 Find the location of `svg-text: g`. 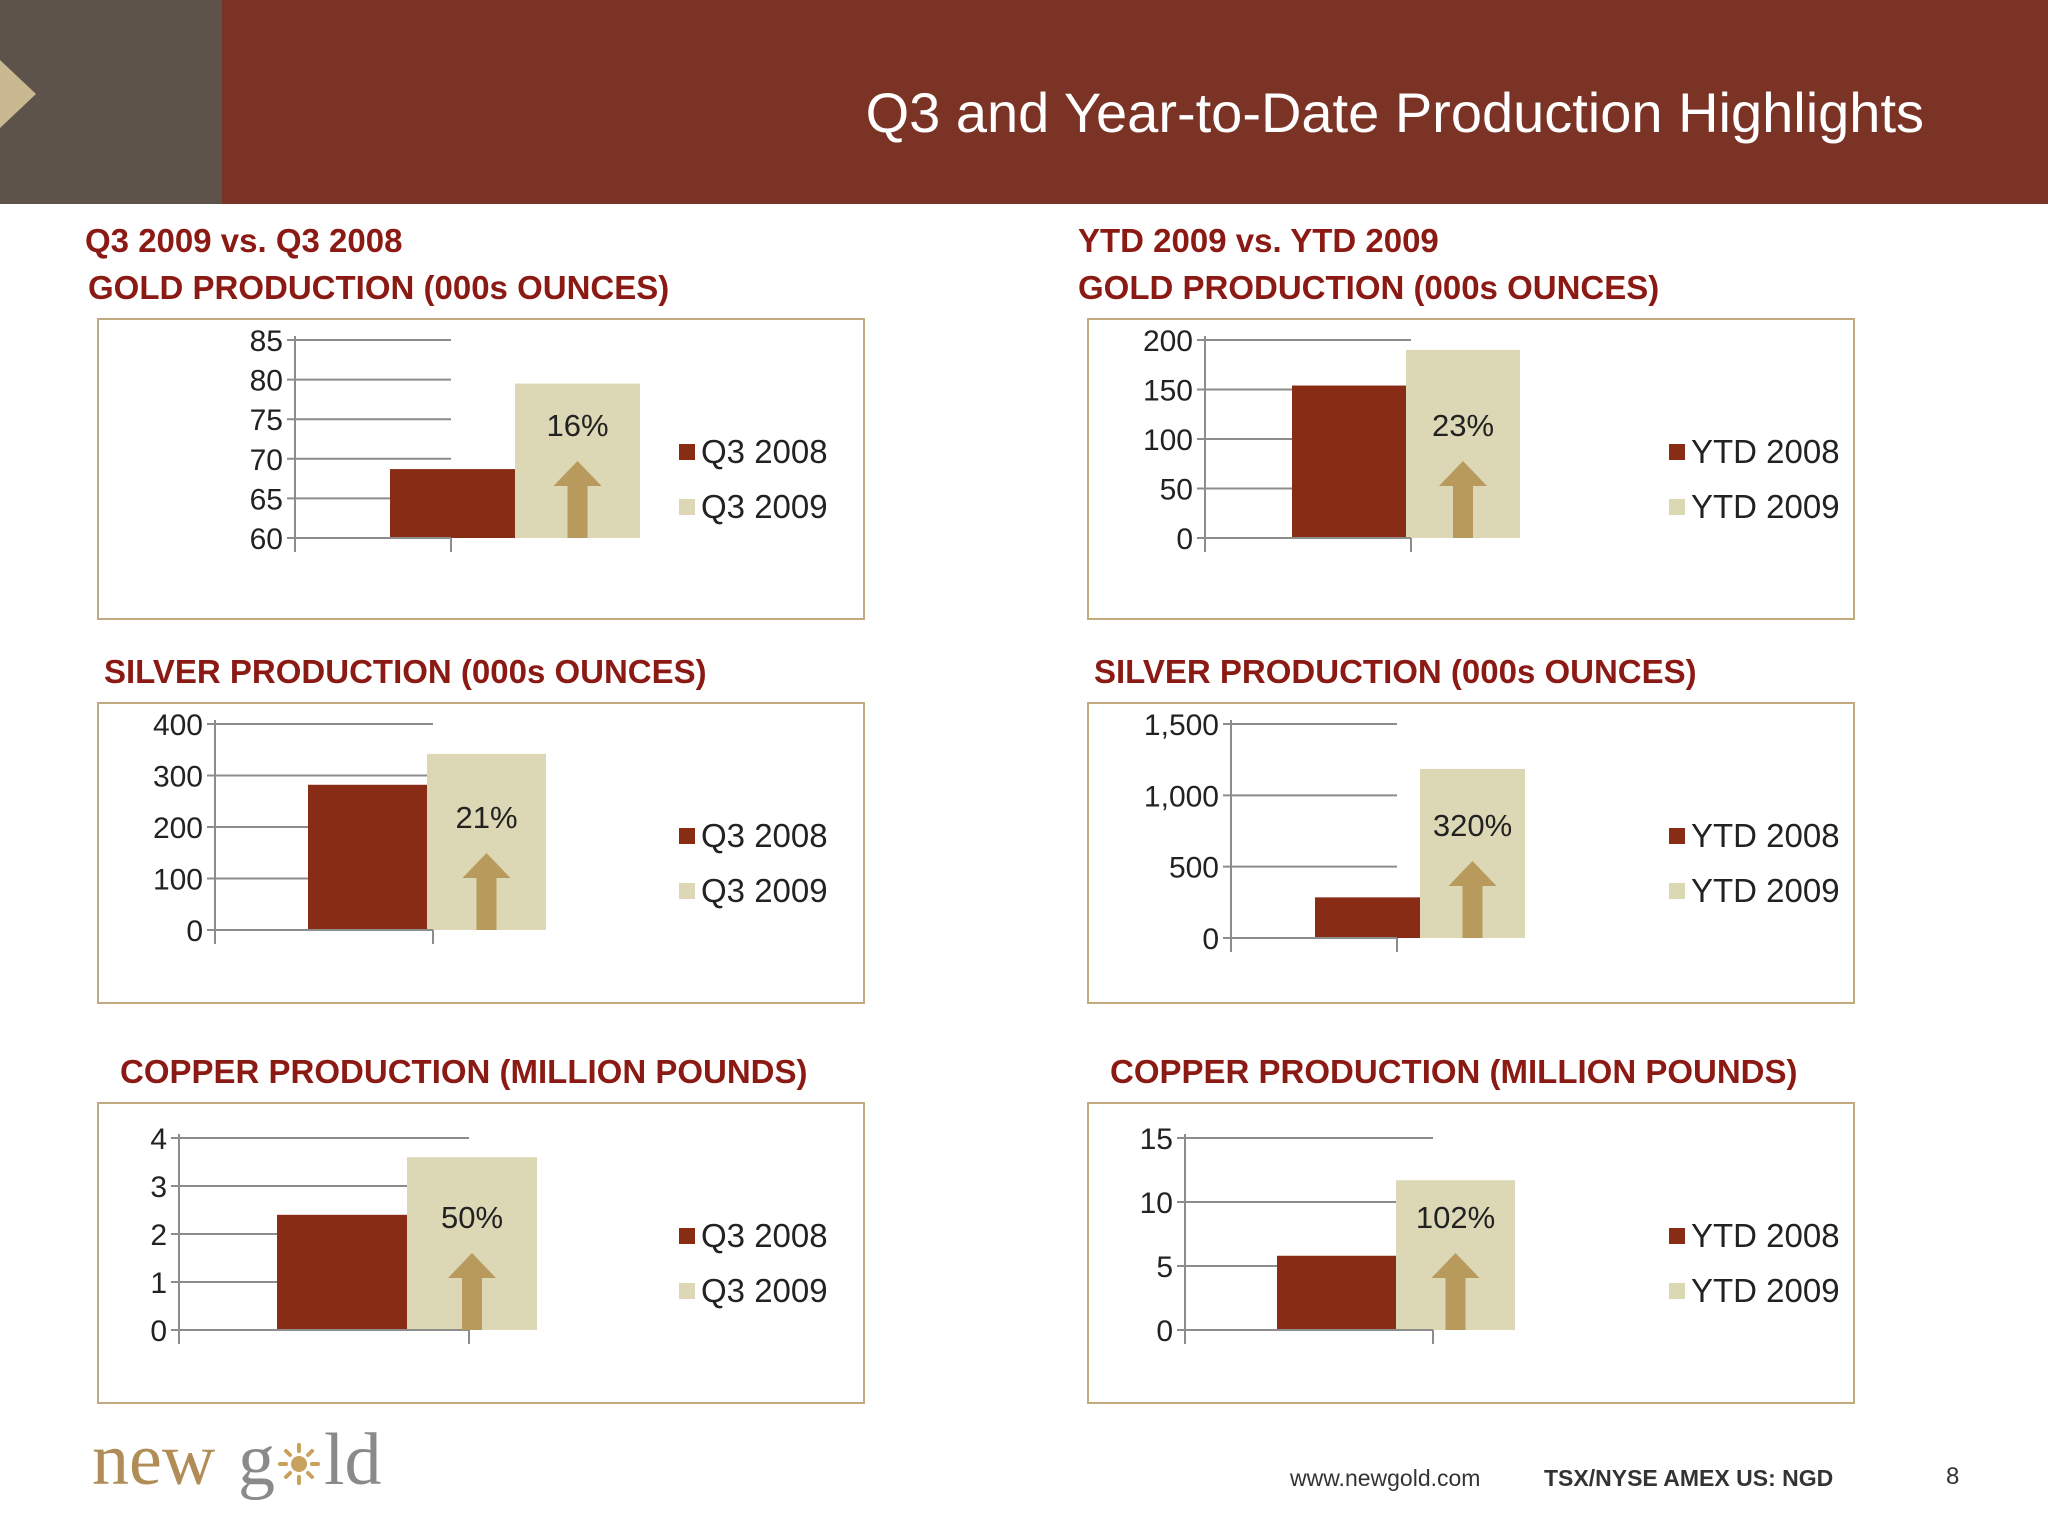

svg-text: g is located at coordinates (256, 1460).